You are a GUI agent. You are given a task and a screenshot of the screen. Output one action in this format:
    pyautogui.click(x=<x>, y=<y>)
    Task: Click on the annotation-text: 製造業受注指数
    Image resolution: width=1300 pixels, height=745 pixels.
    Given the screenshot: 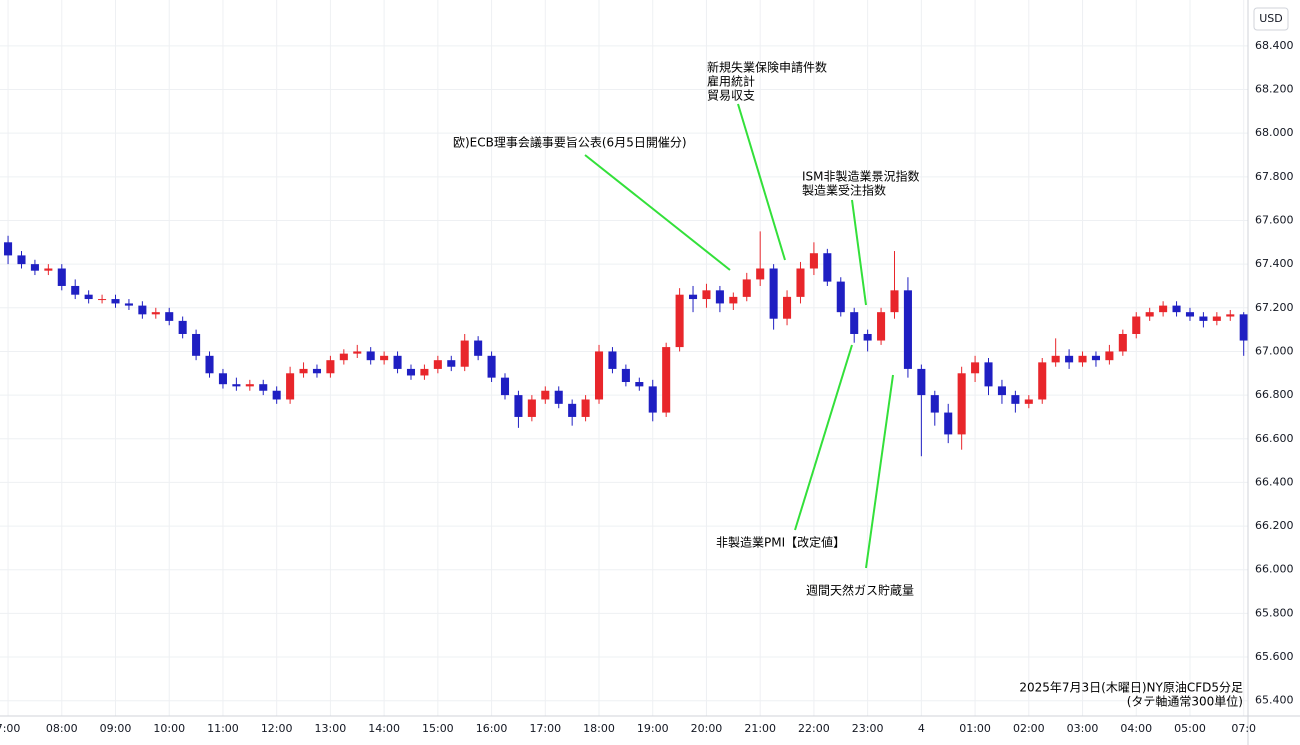 What is the action you would take?
    pyautogui.click(x=844, y=190)
    